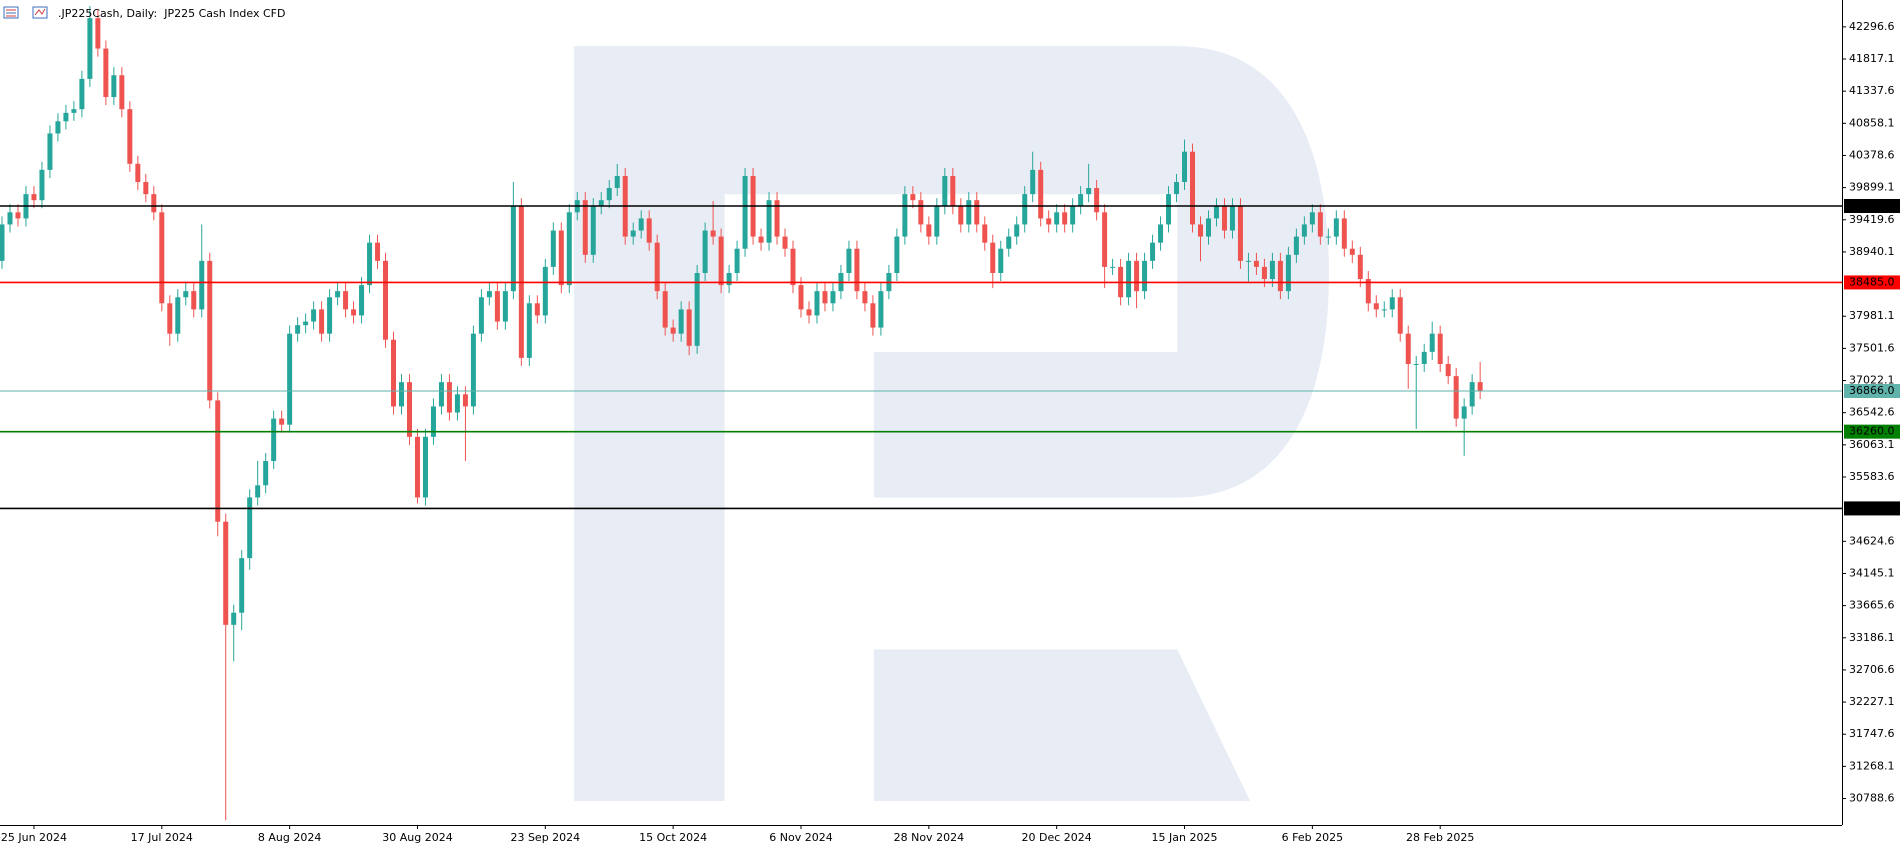 This screenshot has height=850, width=1903. I want to click on y-tick-label: 41817.1, so click(1872, 58).